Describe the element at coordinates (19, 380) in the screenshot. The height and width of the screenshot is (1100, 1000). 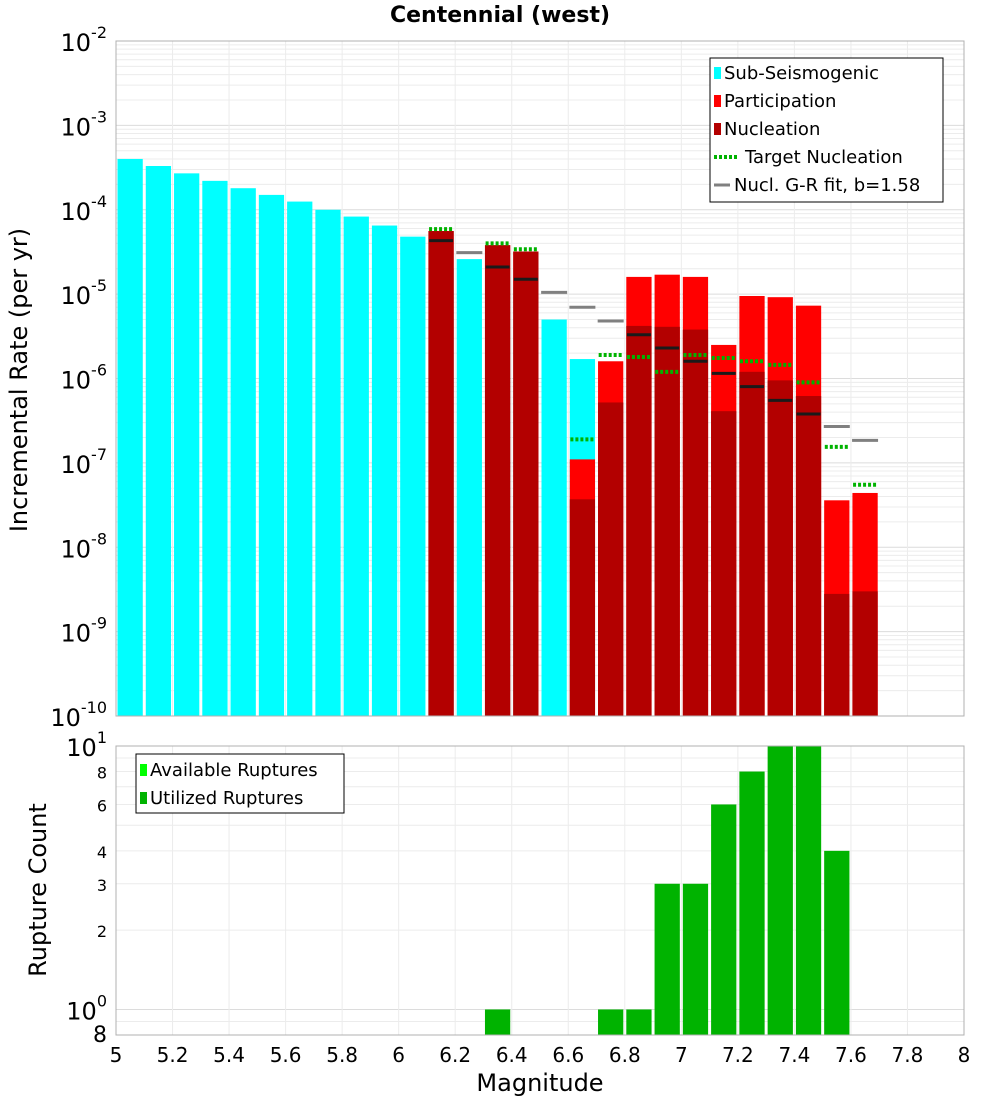
I see `top-y-axis-label: Incremental Rate (per yr)` at that location.